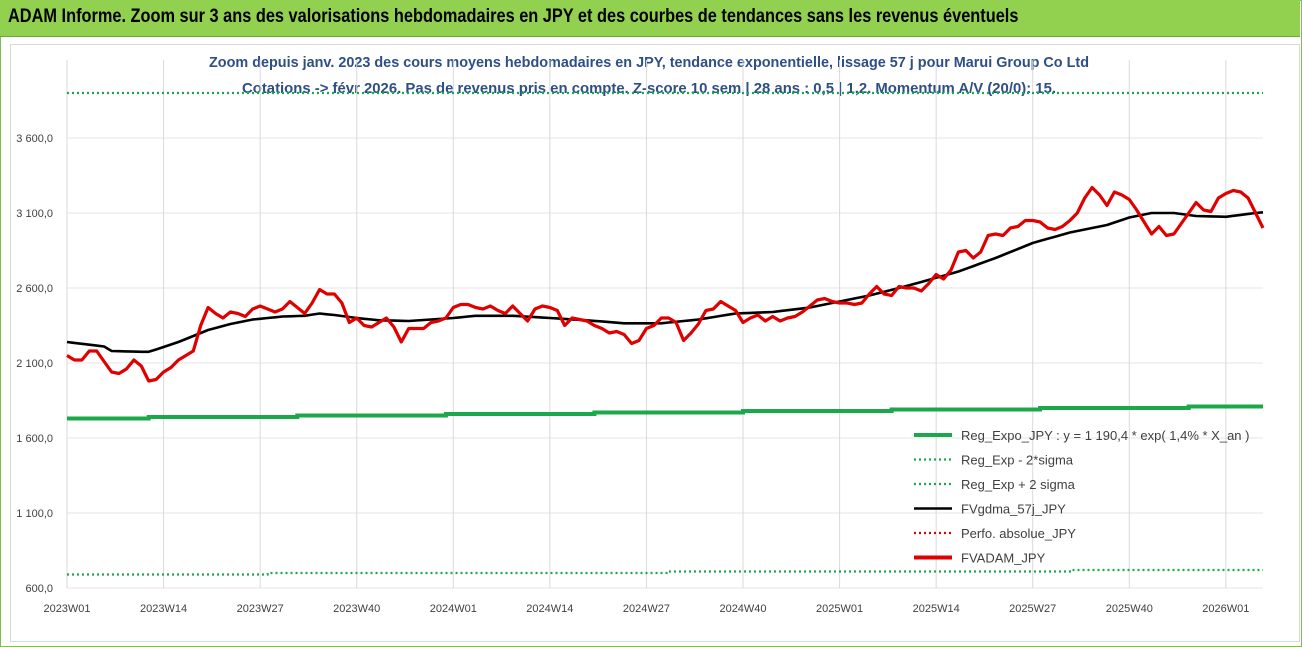 The height and width of the screenshot is (647, 1302). What do you see at coordinates (34, 214) in the screenshot?
I see `y-tick-label: 3 100,0` at bounding box center [34, 214].